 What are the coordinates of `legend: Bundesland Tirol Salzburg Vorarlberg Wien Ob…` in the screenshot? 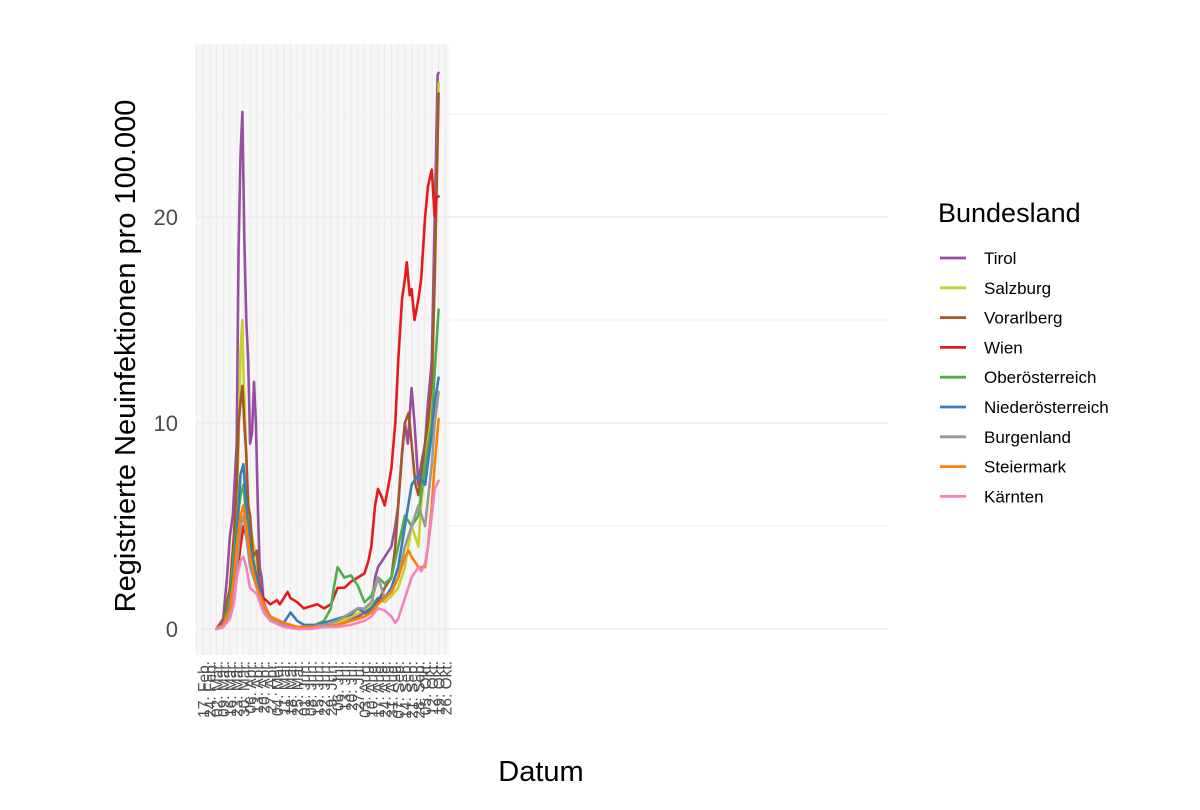 It's located at (1023, 352).